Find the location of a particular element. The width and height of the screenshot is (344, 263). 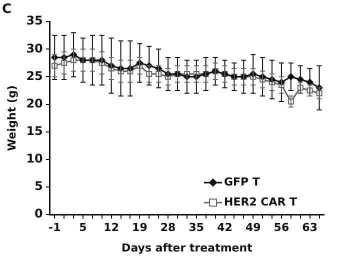

legend-label: HER2 CAR T is located at coordinates (261, 201).